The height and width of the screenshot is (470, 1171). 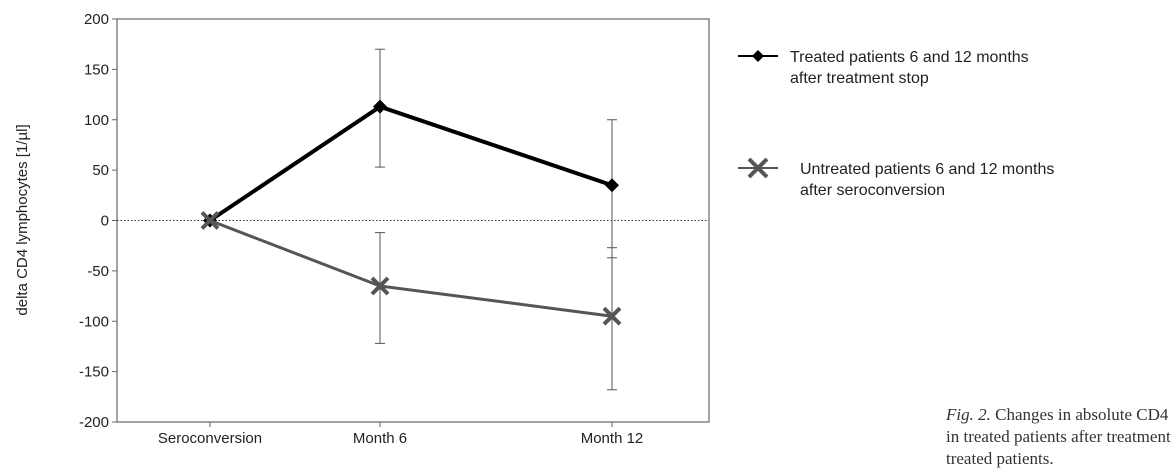 What do you see at coordinates (909, 57) in the screenshot?
I see `legend-label-line: Treated patients 6 and 12 months` at bounding box center [909, 57].